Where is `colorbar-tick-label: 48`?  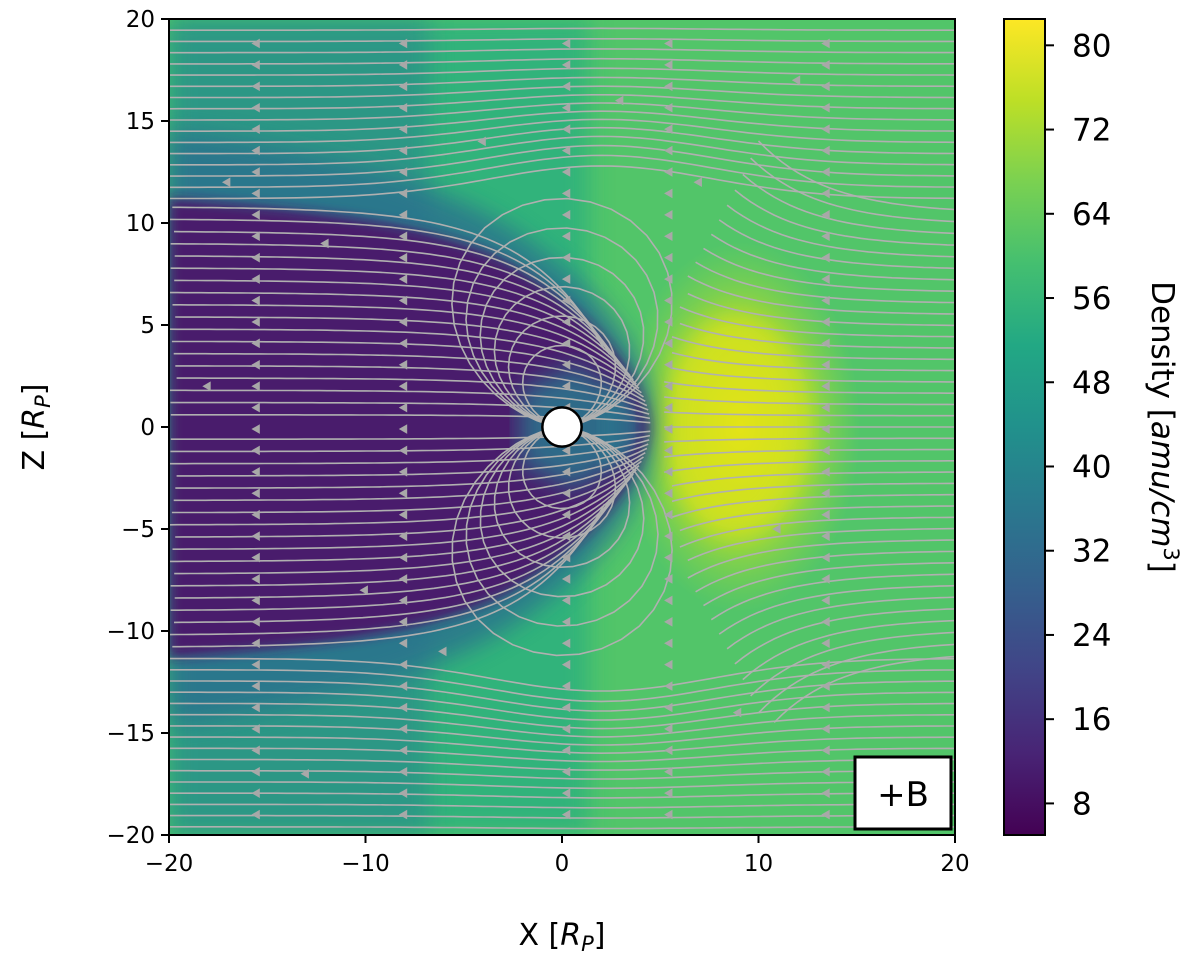 colorbar-tick-label: 48 is located at coordinates (1091, 383).